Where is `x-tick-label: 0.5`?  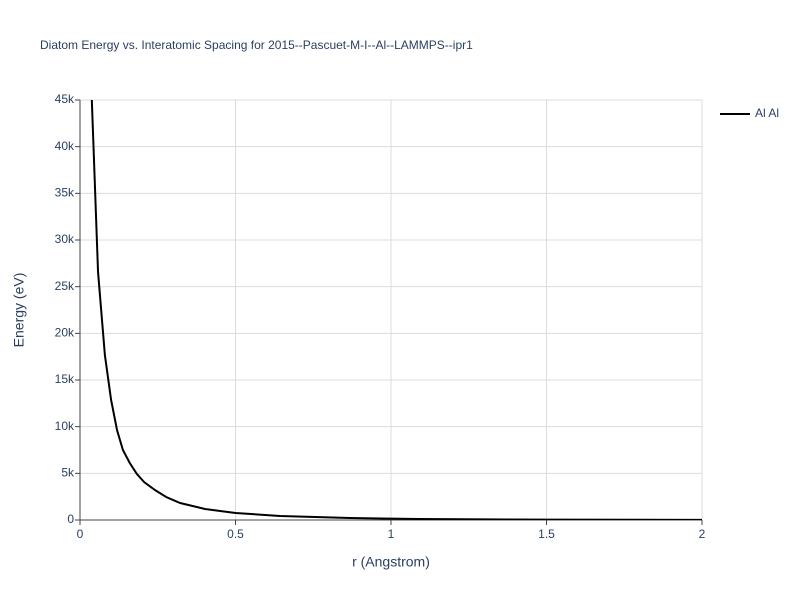
x-tick-label: 0.5 is located at coordinates (235, 534).